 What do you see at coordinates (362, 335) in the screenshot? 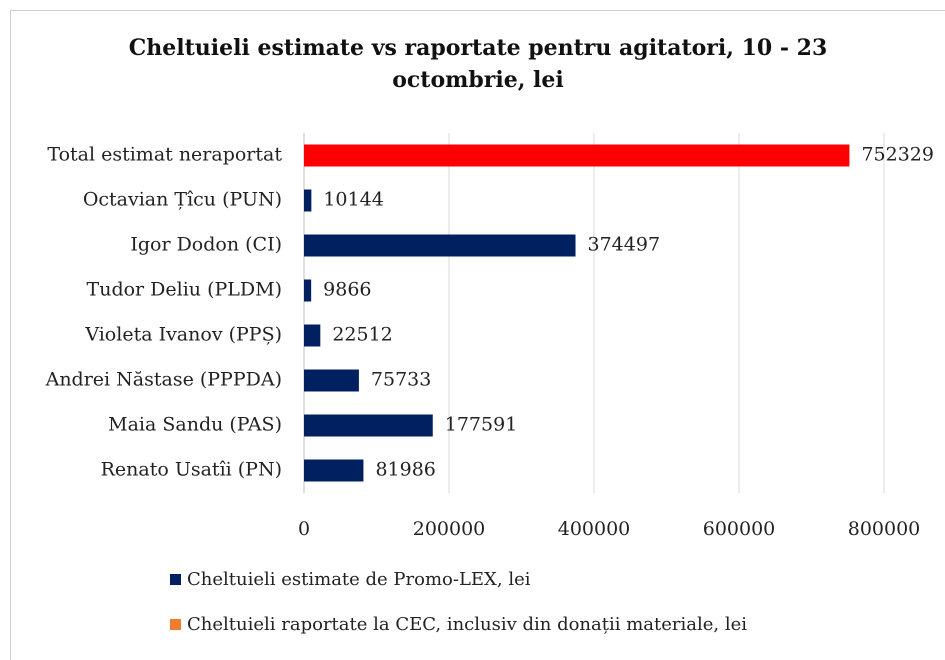
I see `data-label: 22512` at bounding box center [362, 335].